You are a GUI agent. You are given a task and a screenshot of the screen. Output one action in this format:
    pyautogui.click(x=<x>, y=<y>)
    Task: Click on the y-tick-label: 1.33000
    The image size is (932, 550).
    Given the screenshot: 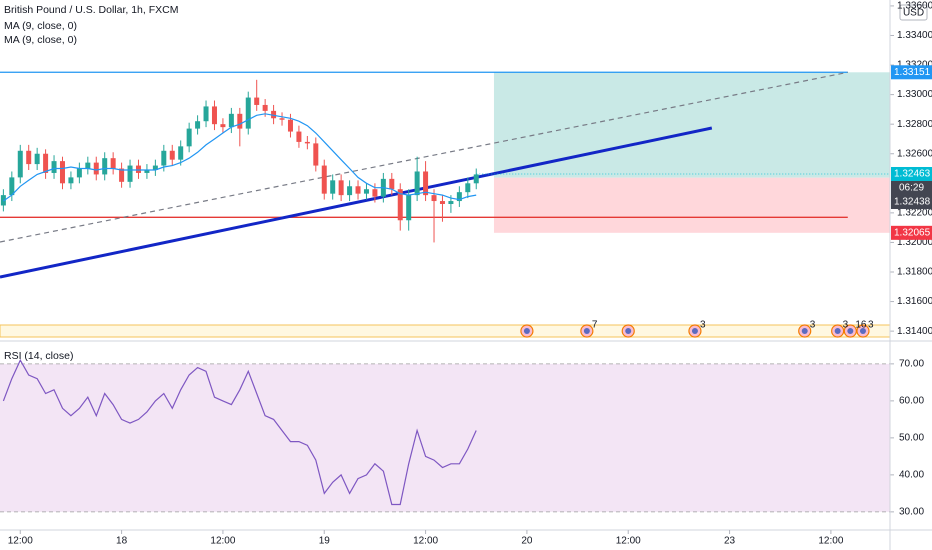 What is the action you would take?
    pyautogui.click(x=914, y=94)
    